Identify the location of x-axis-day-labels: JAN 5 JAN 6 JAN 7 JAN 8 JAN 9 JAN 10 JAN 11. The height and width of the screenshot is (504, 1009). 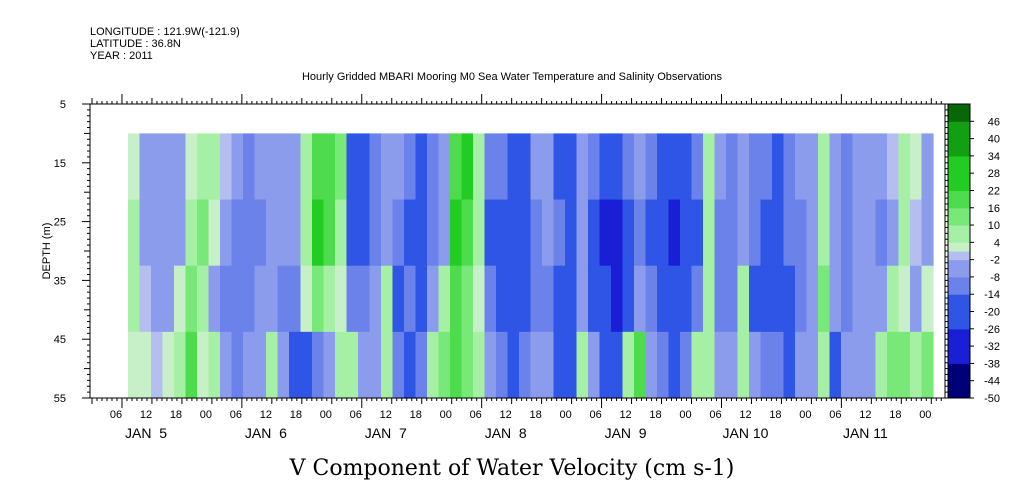
(506, 433).